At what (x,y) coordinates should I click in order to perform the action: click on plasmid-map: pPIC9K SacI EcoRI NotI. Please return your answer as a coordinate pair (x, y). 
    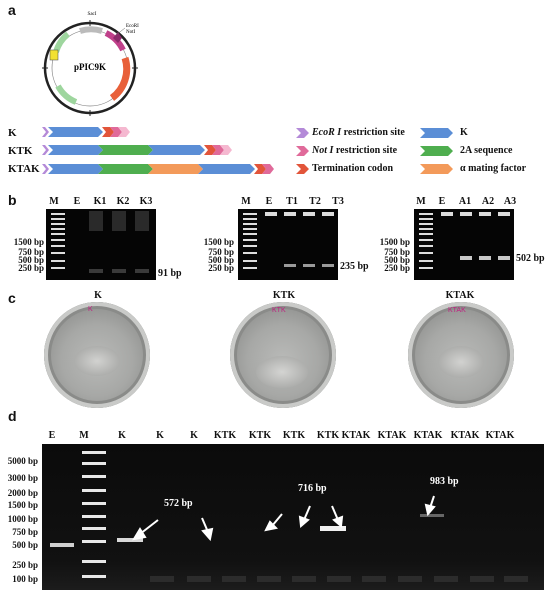
    Looking at the image, I should click on (90, 64).